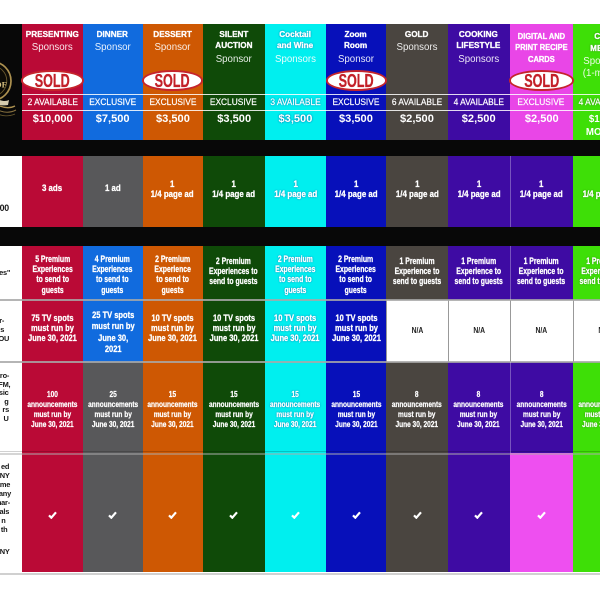 The image size is (600, 600). What do you see at coordinates (3, 85) in the screenshot?
I see `svg-text: OF` at bounding box center [3, 85].